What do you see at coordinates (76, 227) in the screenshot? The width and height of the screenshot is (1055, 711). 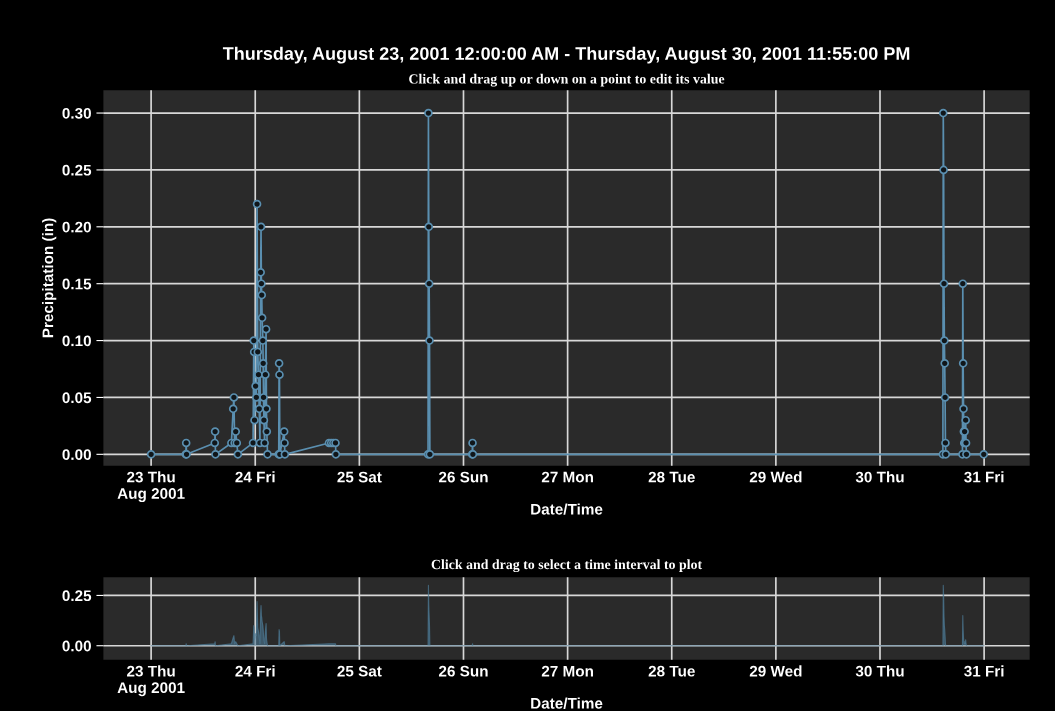 I see `y-tick-label: 0.20` at bounding box center [76, 227].